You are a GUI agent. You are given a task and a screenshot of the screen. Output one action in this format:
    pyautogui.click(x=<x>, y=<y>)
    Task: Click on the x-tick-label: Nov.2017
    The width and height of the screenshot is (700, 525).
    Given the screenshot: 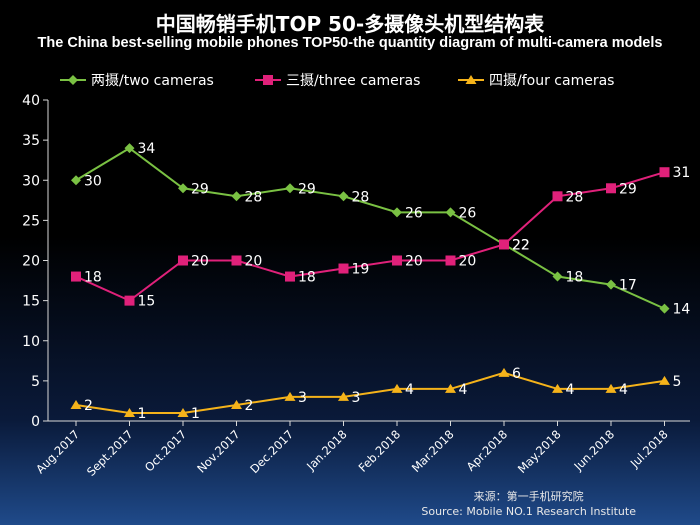 What is the action you would take?
    pyautogui.click(x=218, y=451)
    